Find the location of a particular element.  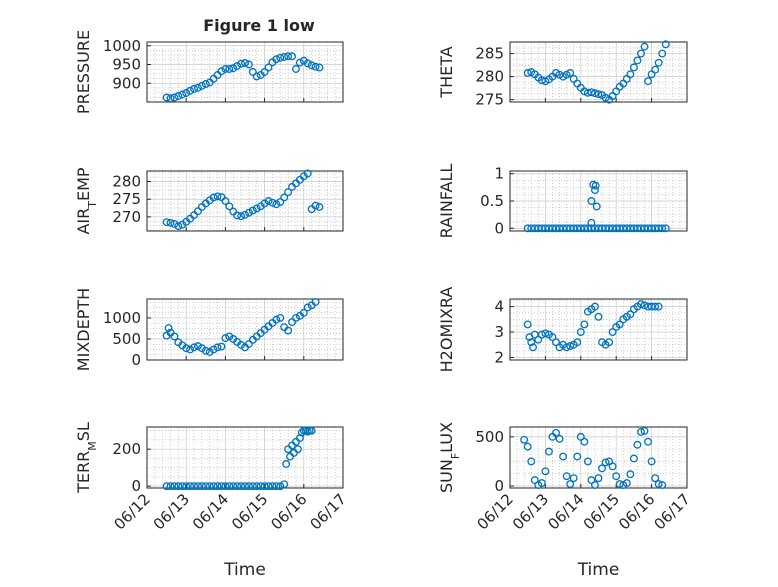

y-axis-label: MIXDEPTH is located at coordinates (83, 329).